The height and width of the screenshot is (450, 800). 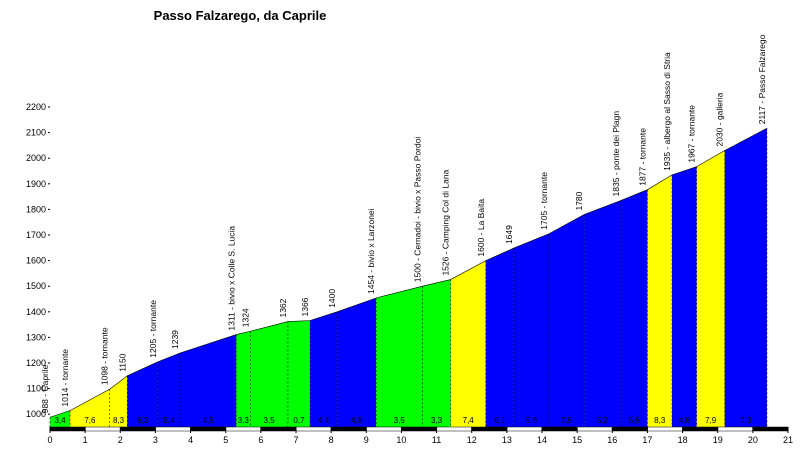 What do you see at coordinates (305, 306) in the screenshot?
I see `point-label: 1366` at bounding box center [305, 306].